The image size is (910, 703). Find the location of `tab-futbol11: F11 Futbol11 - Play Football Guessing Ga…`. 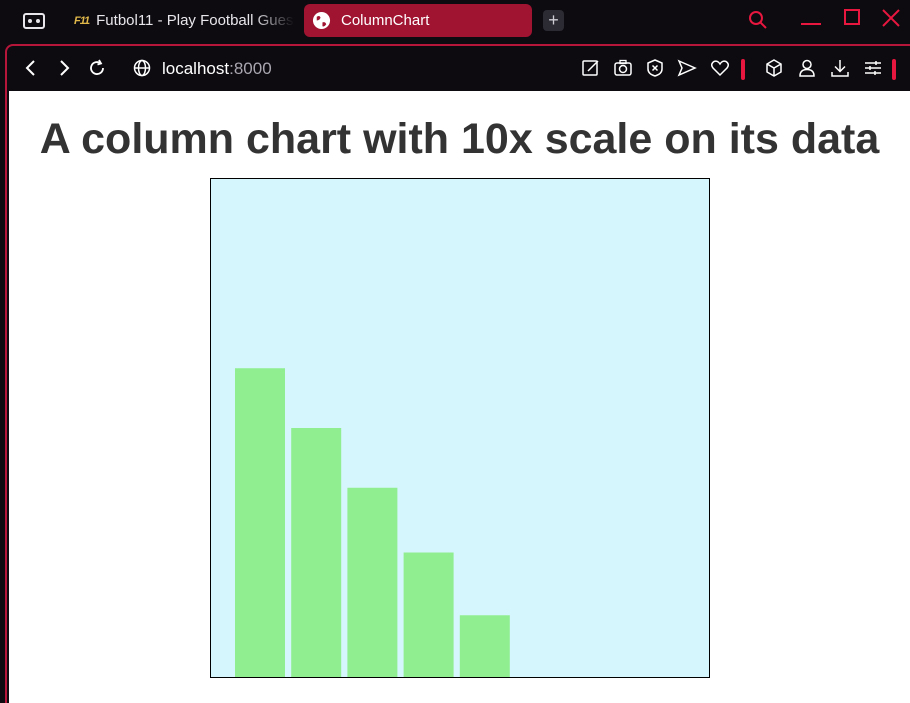

tab-futbol11: F11 Futbol11 - Play Football Guessing Ga… is located at coordinates (178, 20).